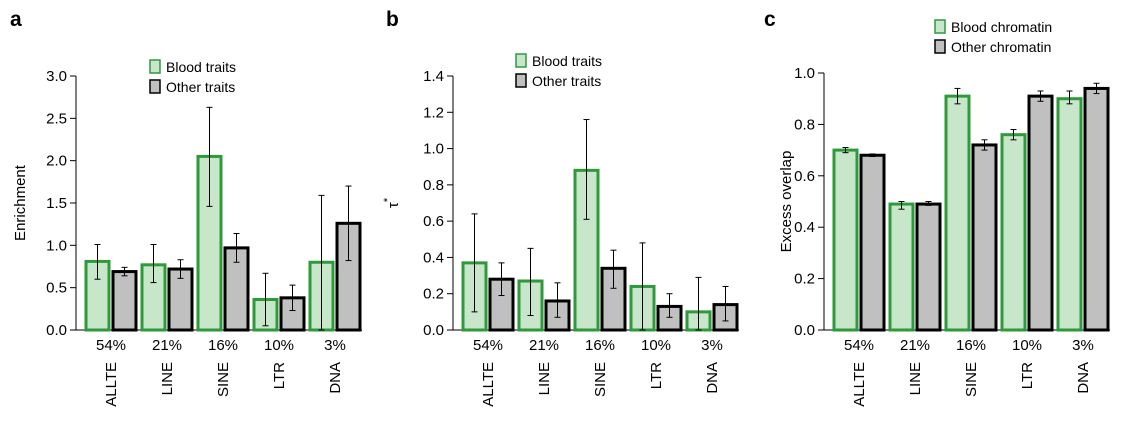 The image size is (1129, 422). I want to click on legend-label: Blood chromatin, so click(1001, 27).